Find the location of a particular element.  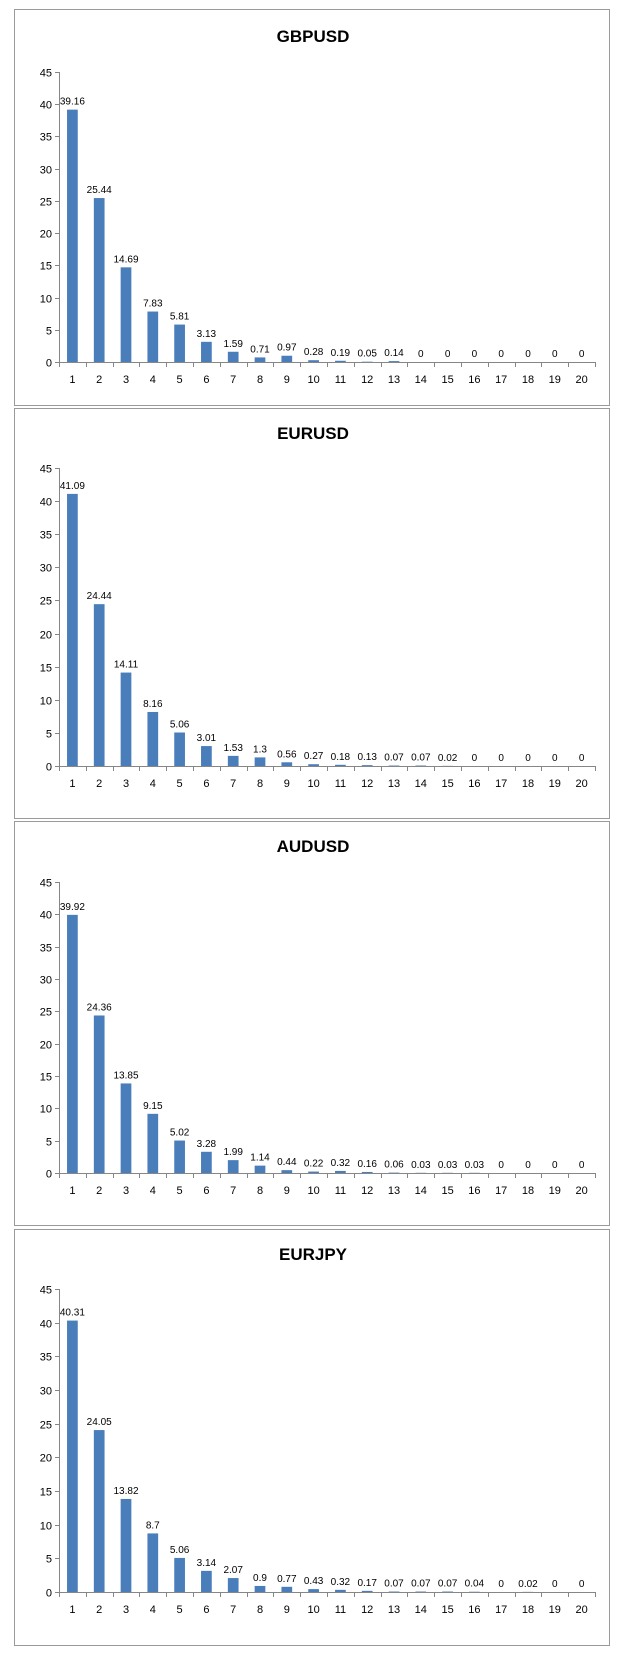

data-label: 0.32 is located at coordinates (341, 1582).